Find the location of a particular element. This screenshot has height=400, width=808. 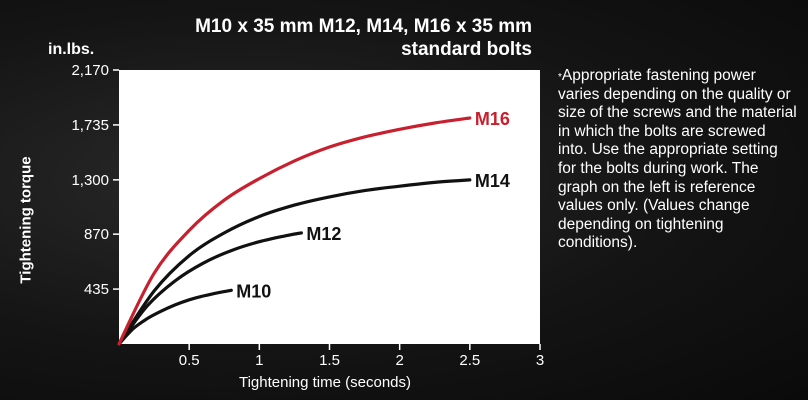

y-axis-title: Tightening torque is located at coordinates (26, 220).